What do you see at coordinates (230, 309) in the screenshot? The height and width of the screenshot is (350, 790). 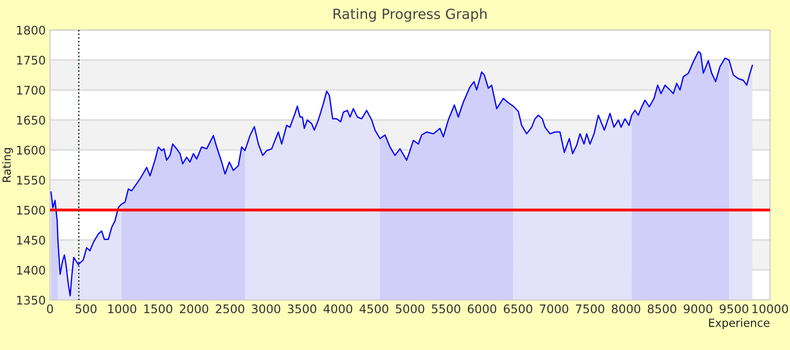 I see `x-tick-label: 2500` at bounding box center [230, 309].